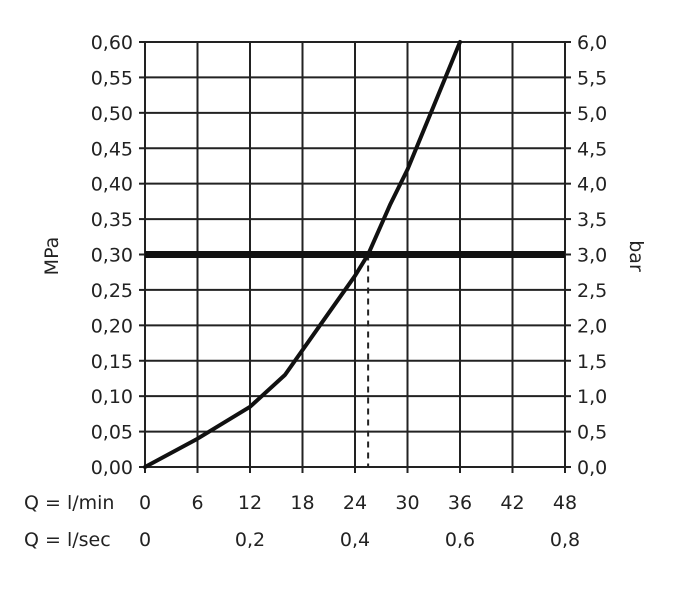 Image resolution: width=691 pixels, height=607 pixels. What do you see at coordinates (112, 78) in the screenshot?
I see `y-tick-label-left: 0,55` at bounding box center [112, 78].